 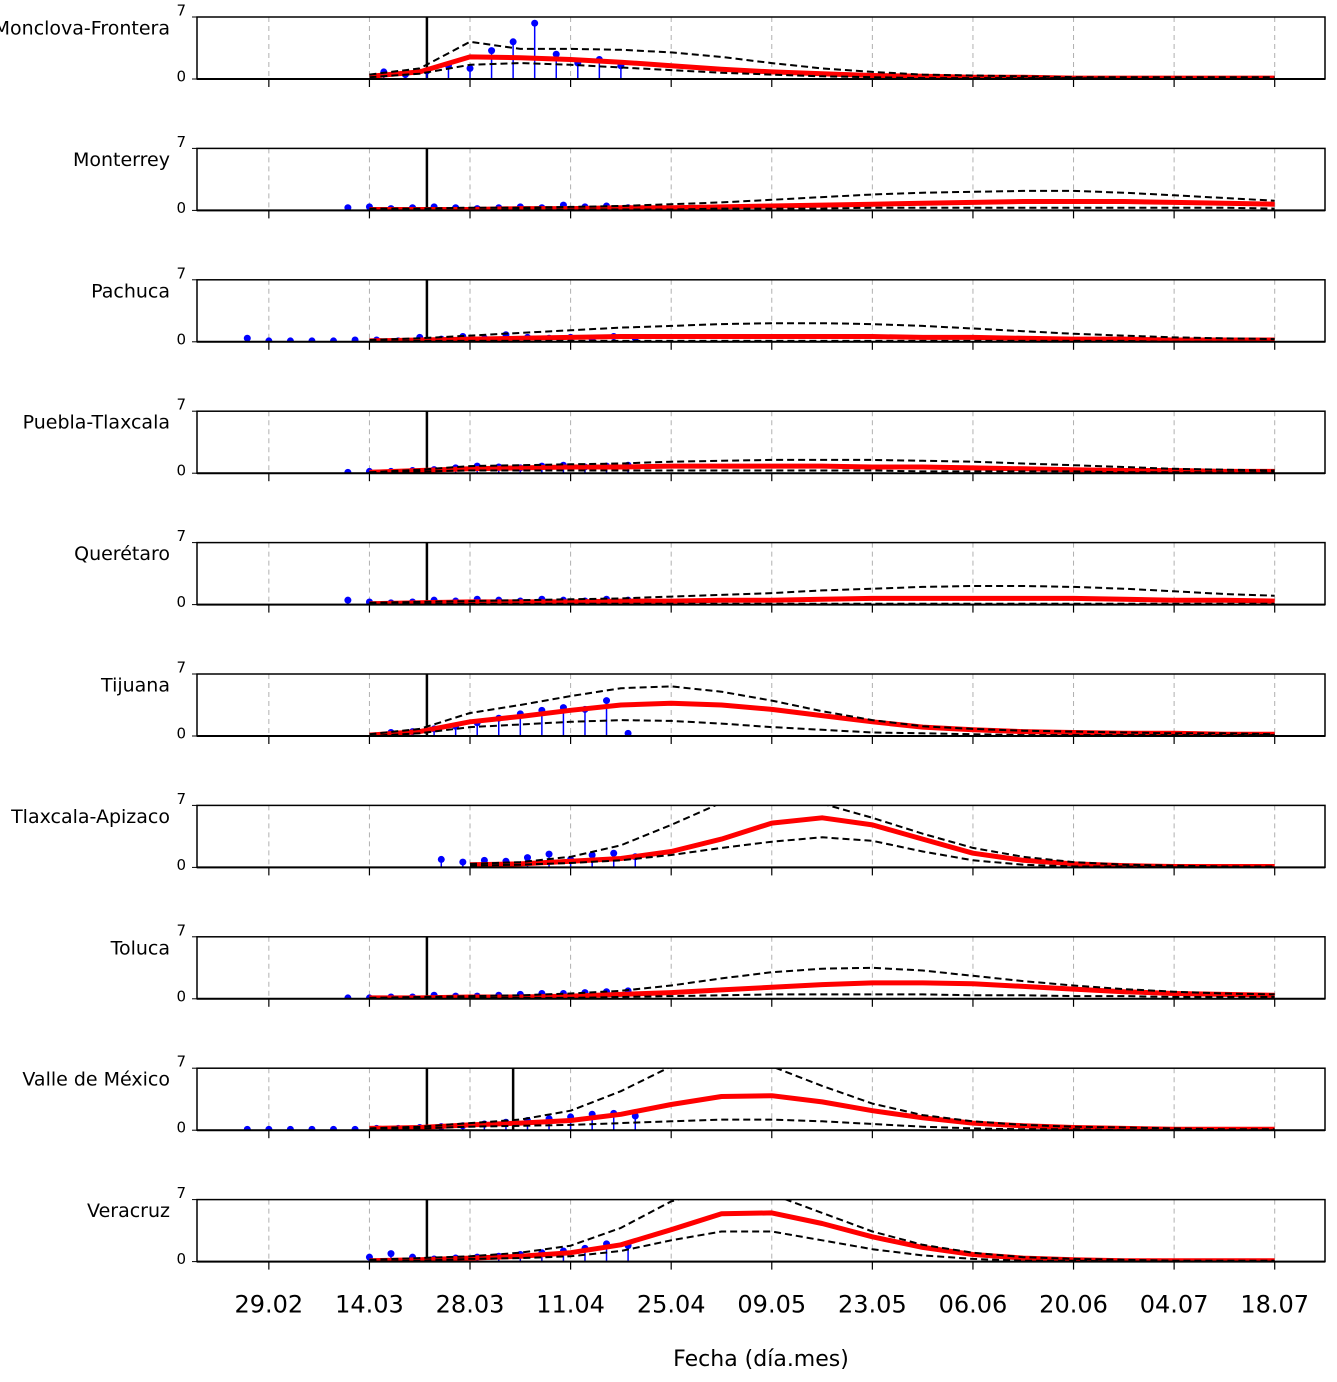 What do you see at coordinates (671, 1305) in the screenshot?
I see `x-tick-label: 25.04` at bounding box center [671, 1305].